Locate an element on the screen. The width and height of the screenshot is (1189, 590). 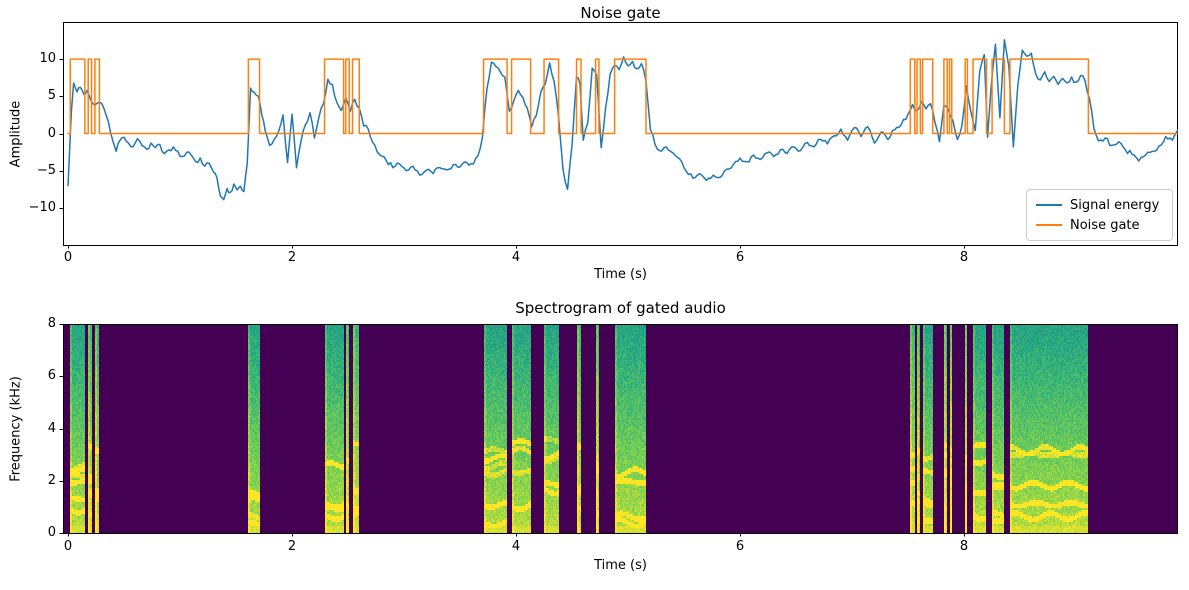
top-chart-title: Noise gate is located at coordinates (620, 13).